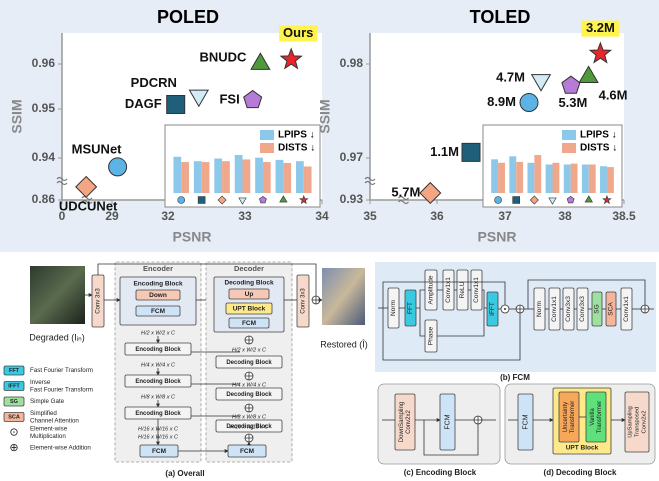  What do you see at coordinates (352, 199) in the screenshot?
I see `y-tick-label: 0.93` at bounding box center [352, 199].